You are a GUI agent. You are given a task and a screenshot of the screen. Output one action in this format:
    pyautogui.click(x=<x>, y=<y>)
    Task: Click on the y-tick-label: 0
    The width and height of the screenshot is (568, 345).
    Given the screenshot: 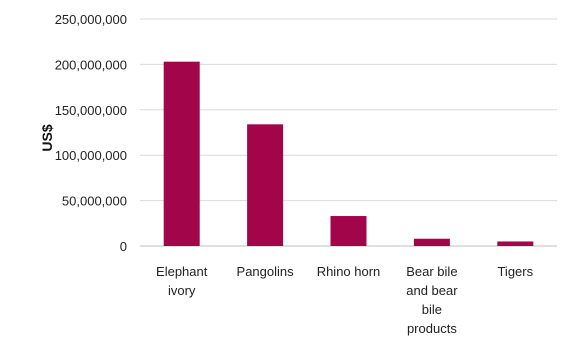 What is the action you would take?
    pyautogui.click(x=123, y=246)
    